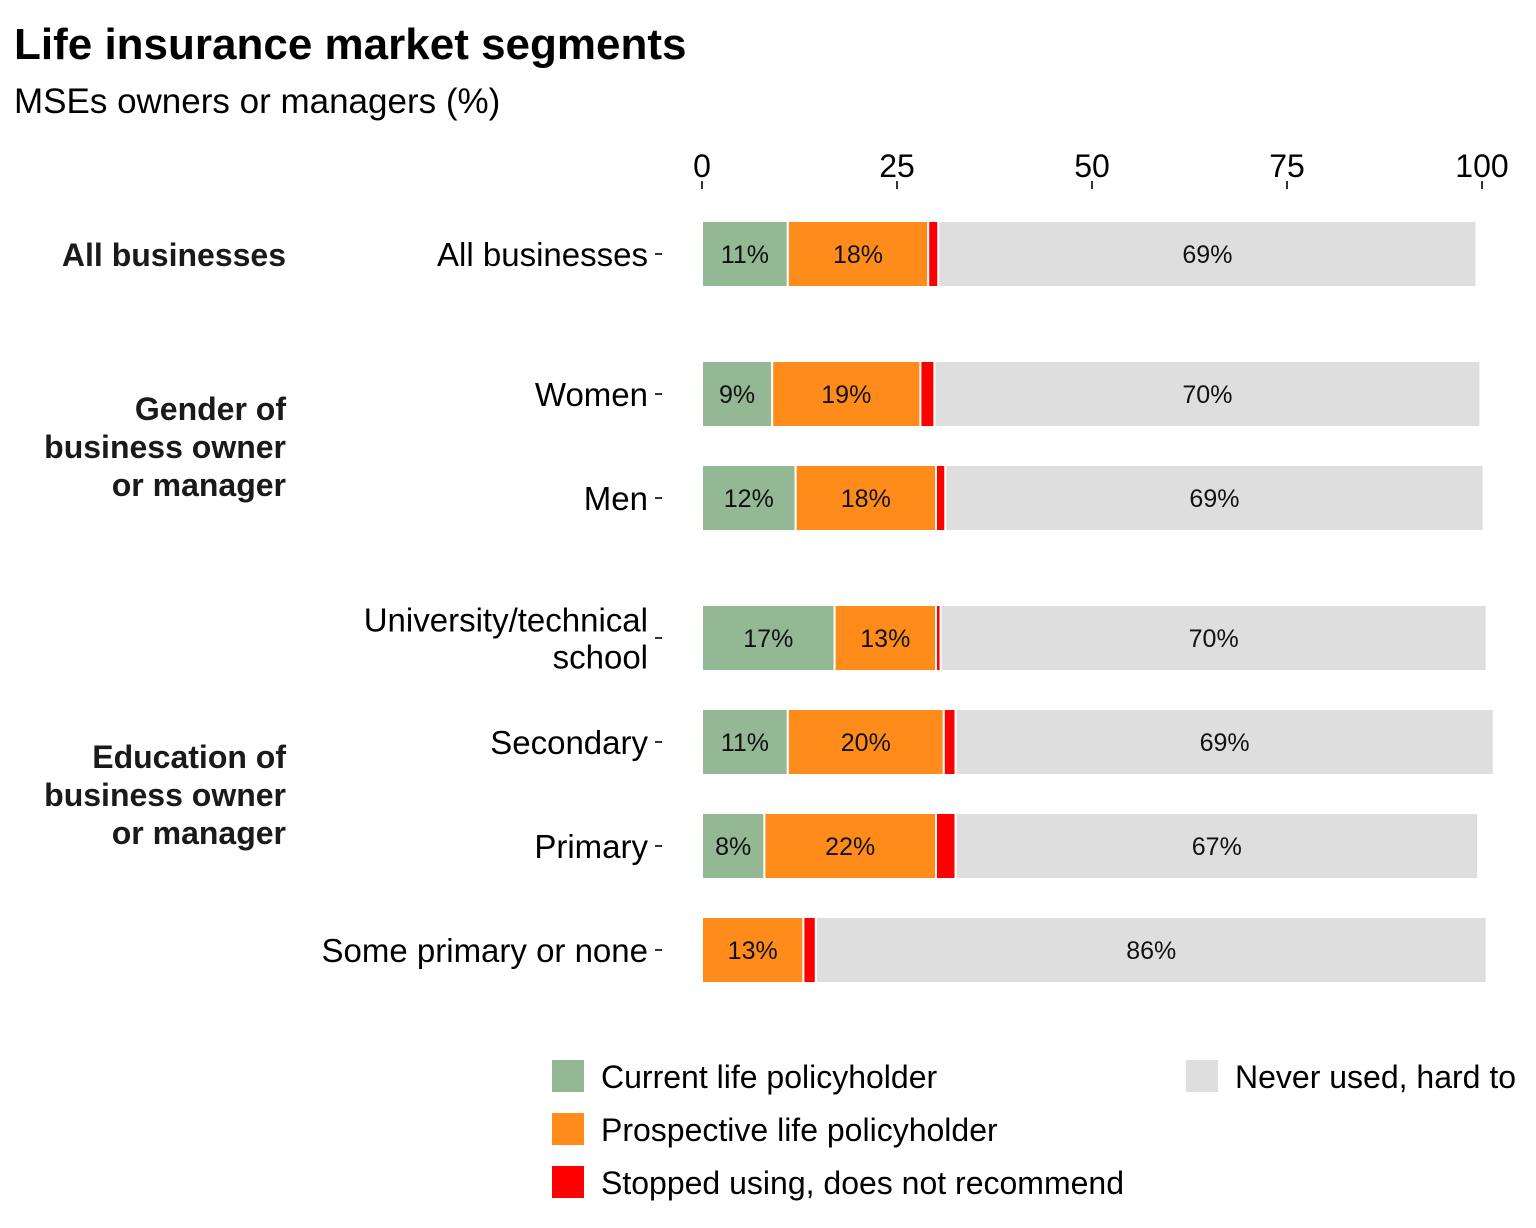 Image resolution: width=1536 pixels, height=1228 pixels. I want to click on data-label: 19%, so click(846, 395).